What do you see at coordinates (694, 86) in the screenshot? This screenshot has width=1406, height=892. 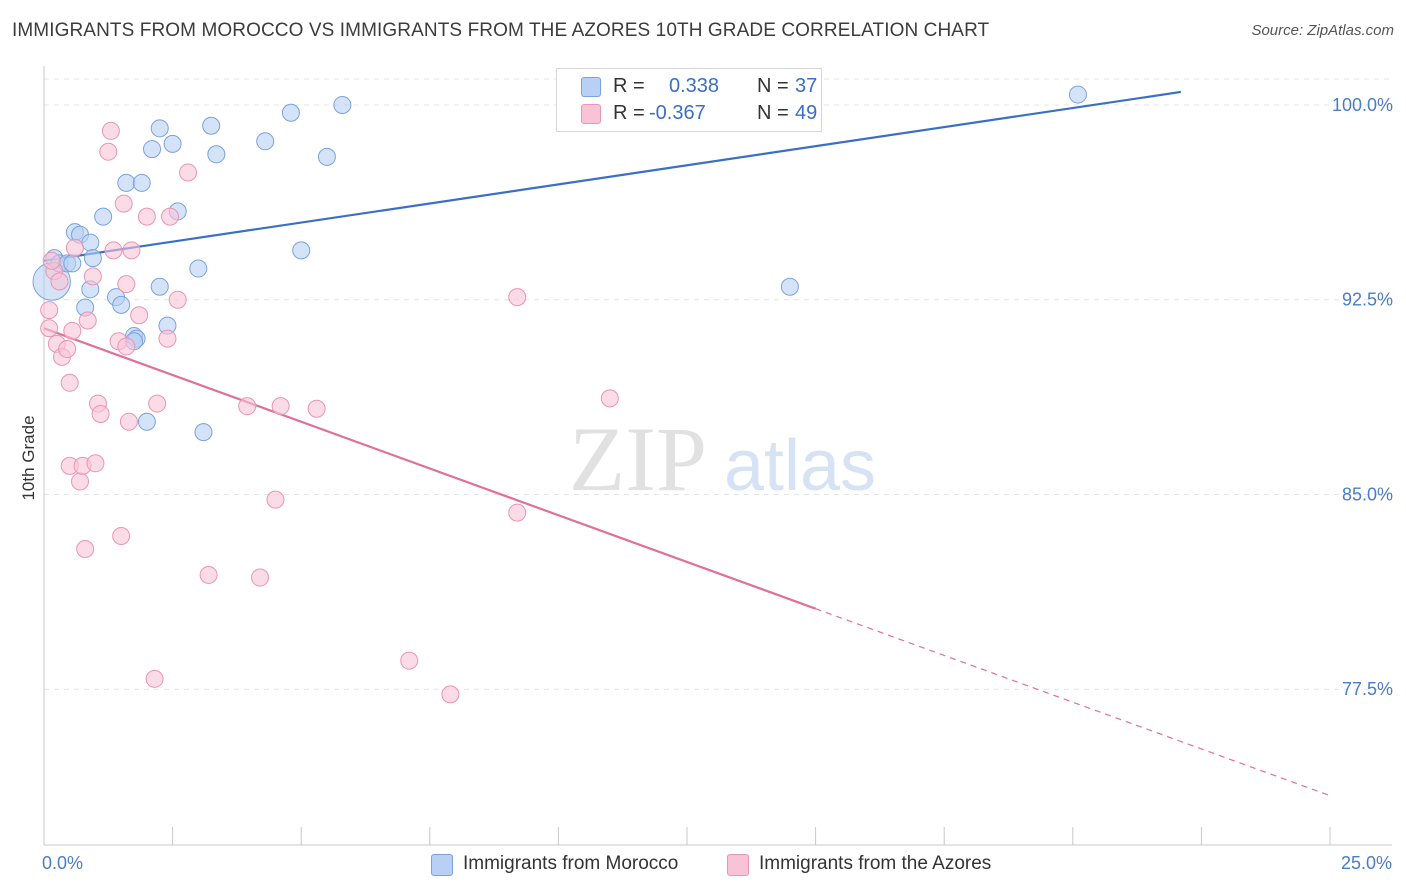 I see `legend-r-value: 0.338` at bounding box center [694, 86].